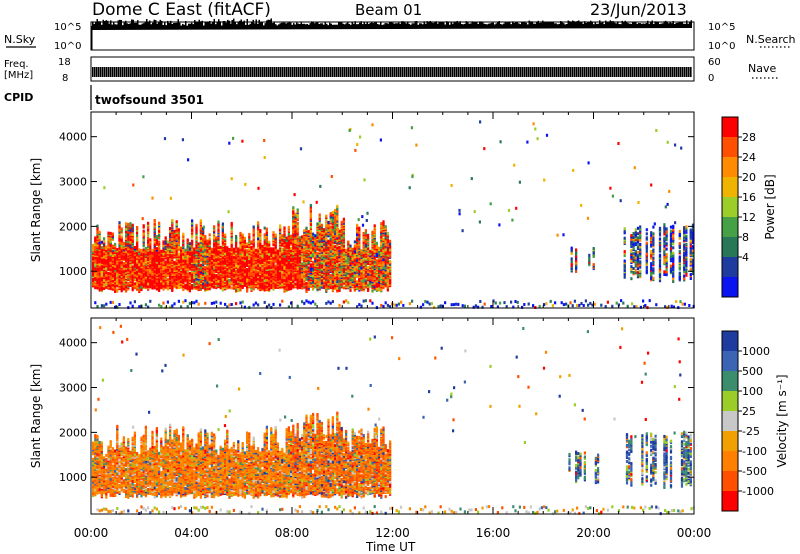 Image resolution: width=800 pixels, height=554 pixels. I want to click on nave-label: Nave, so click(762, 68).